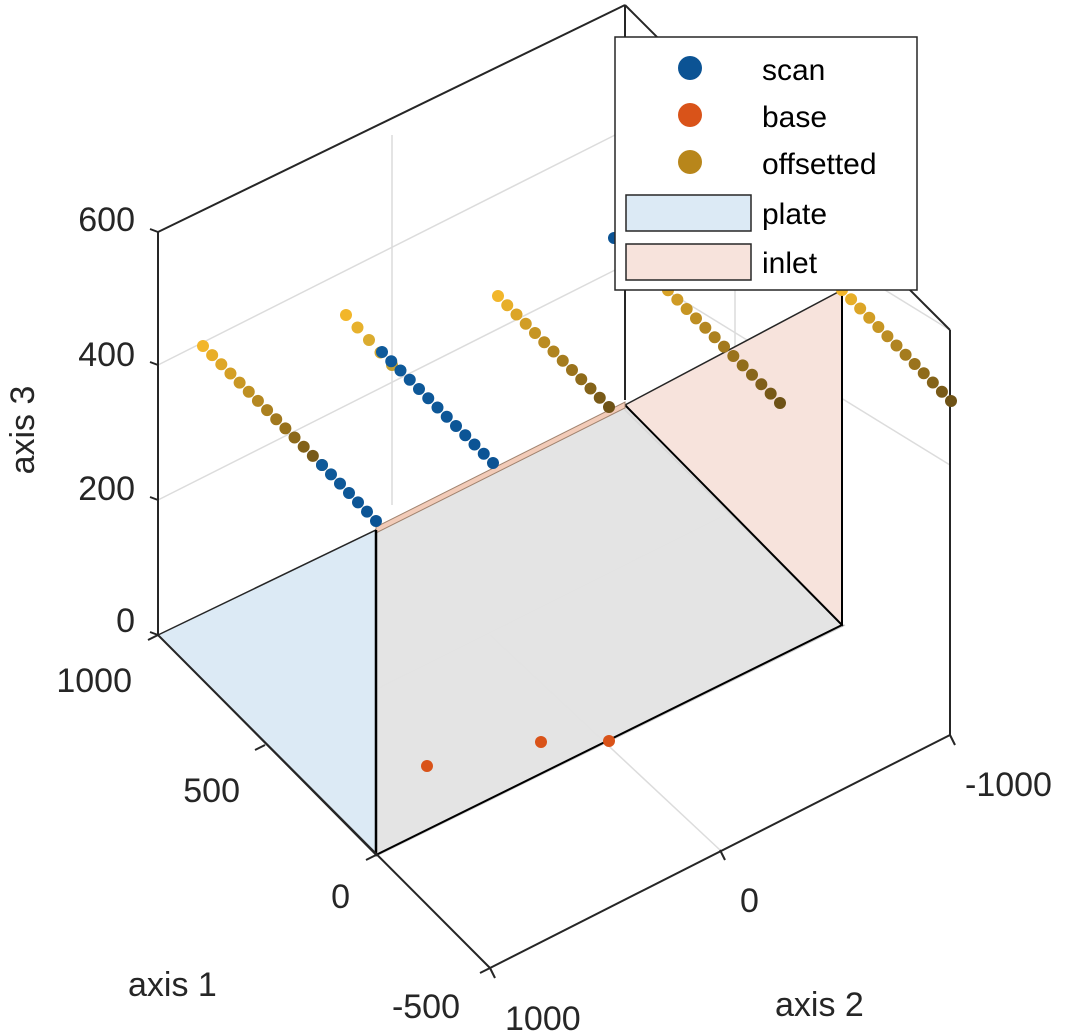  What do you see at coordinates (211, 791) in the screenshot?
I see `x-tick-label: 500` at bounding box center [211, 791].